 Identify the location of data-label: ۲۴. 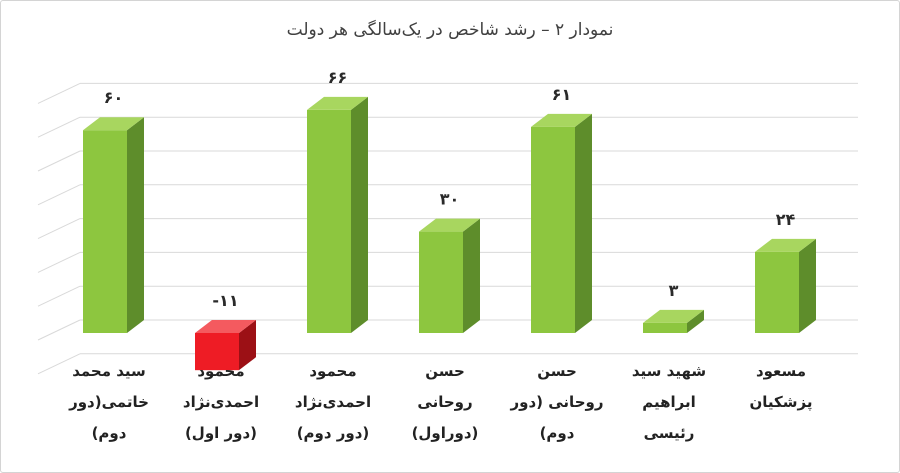
(786, 219).